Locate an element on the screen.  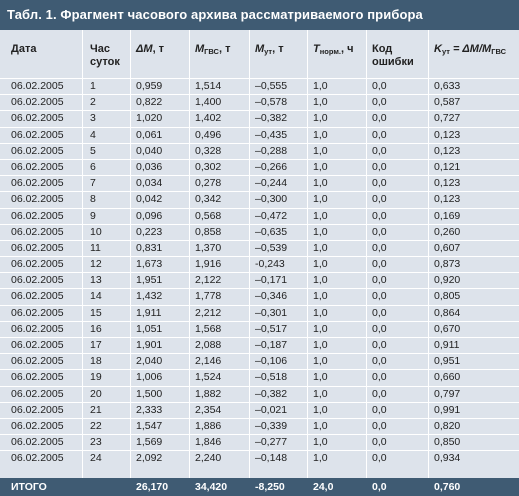
cell-delta-m: 0,959 is located at coordinates (149, 86).